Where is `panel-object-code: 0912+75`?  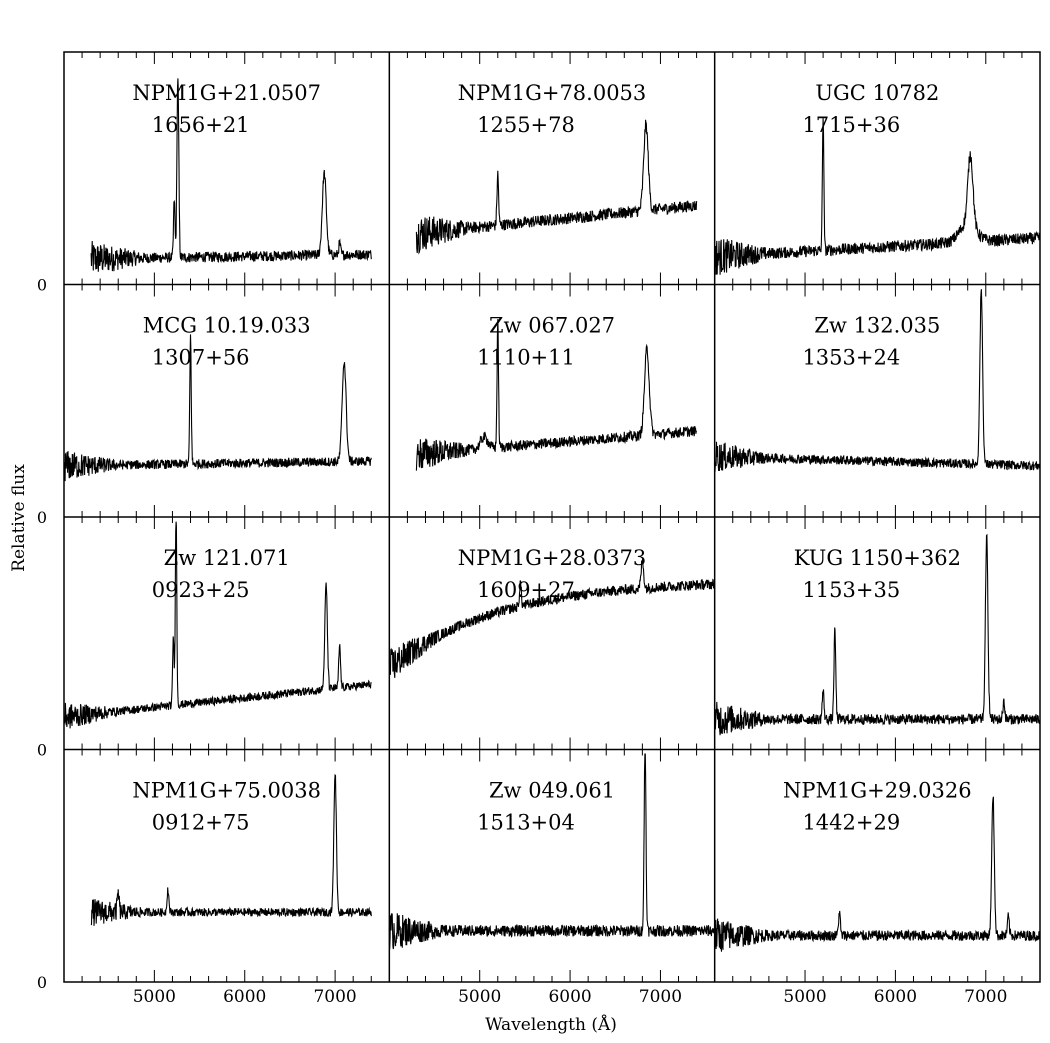 panel-object-code: 0912+75 is located at coordinates (201, 823).